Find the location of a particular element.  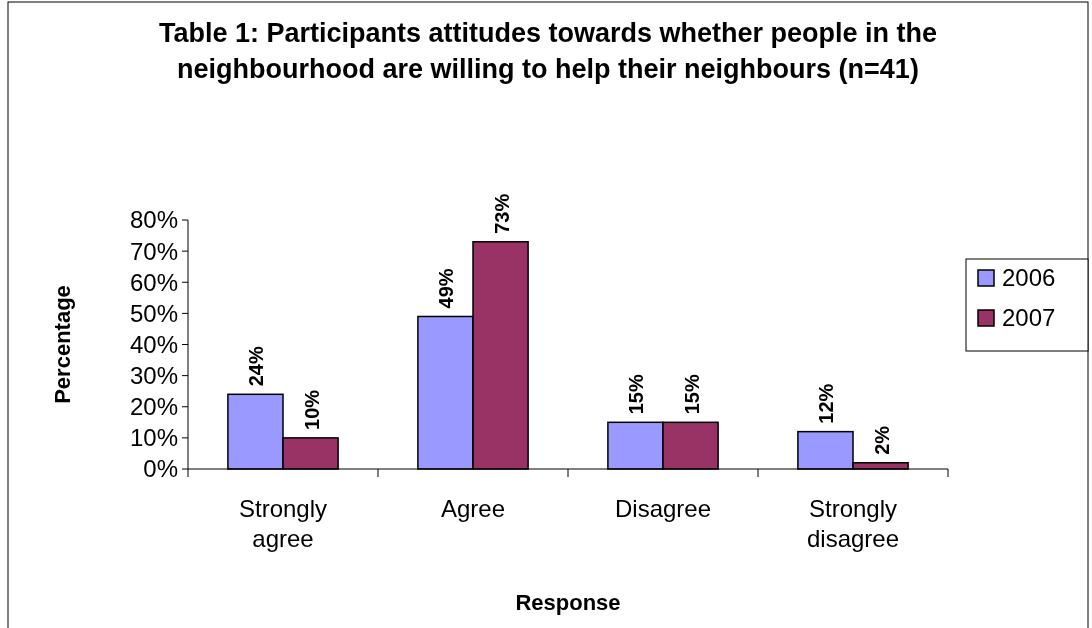

legend-label: 2006 is located at coordinates (1029, 278).